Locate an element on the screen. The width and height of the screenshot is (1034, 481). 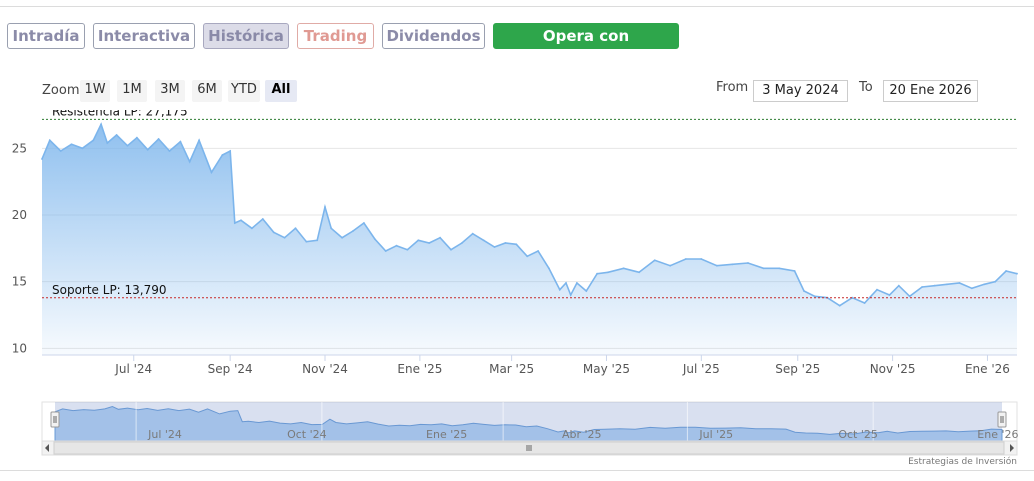
top-divider is located at coordinates (517, 6).